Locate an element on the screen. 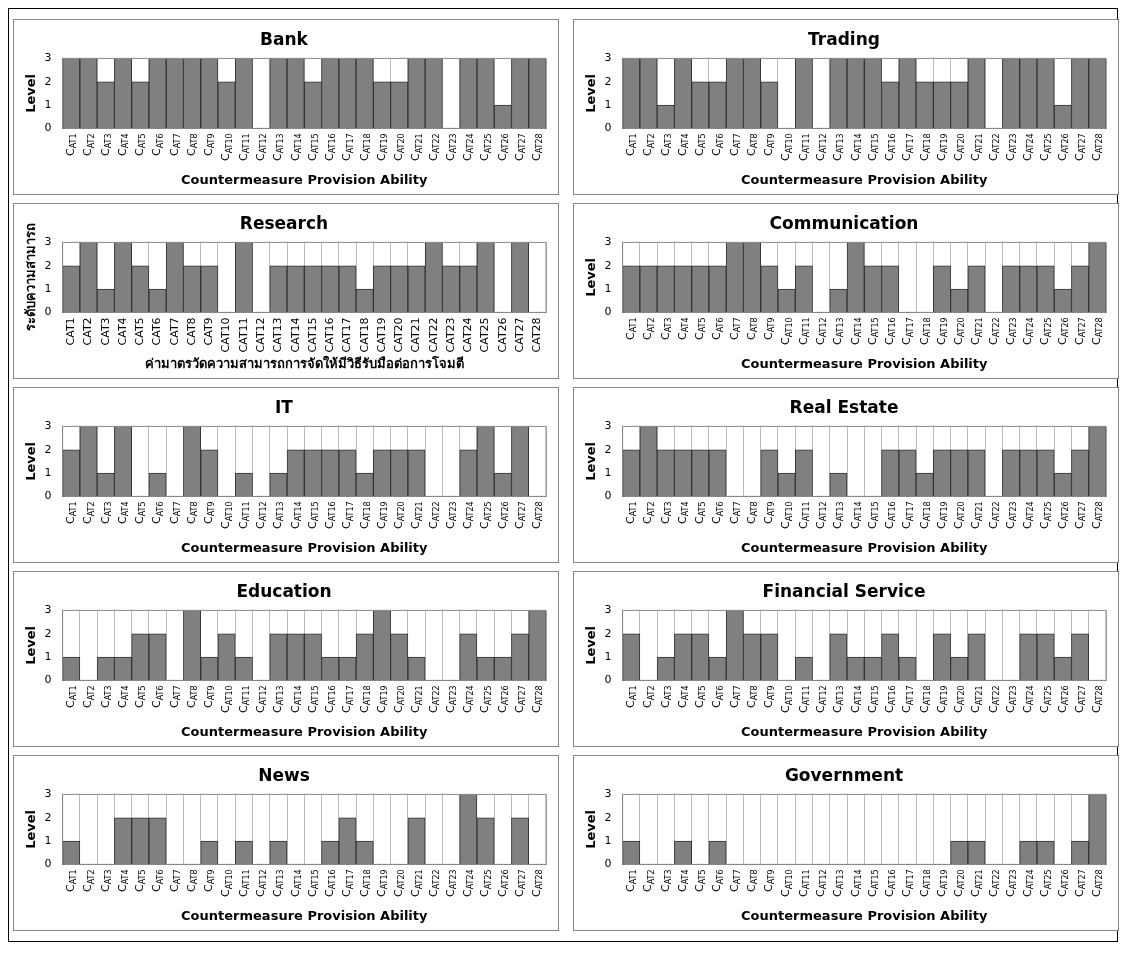 This screenshot has width=1135, height=980. chart-title: Education is located at coordinates (284, 590).